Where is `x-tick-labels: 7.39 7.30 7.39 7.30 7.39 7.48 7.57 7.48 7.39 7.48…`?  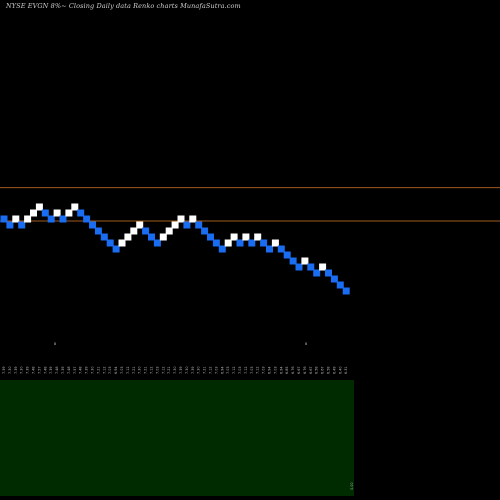 x-tick-labels: 7.39 7.30 7.39 7.30 7.39 7.48 7.57 7.48 7.39 7.48… is located at coordinates (175, 370).